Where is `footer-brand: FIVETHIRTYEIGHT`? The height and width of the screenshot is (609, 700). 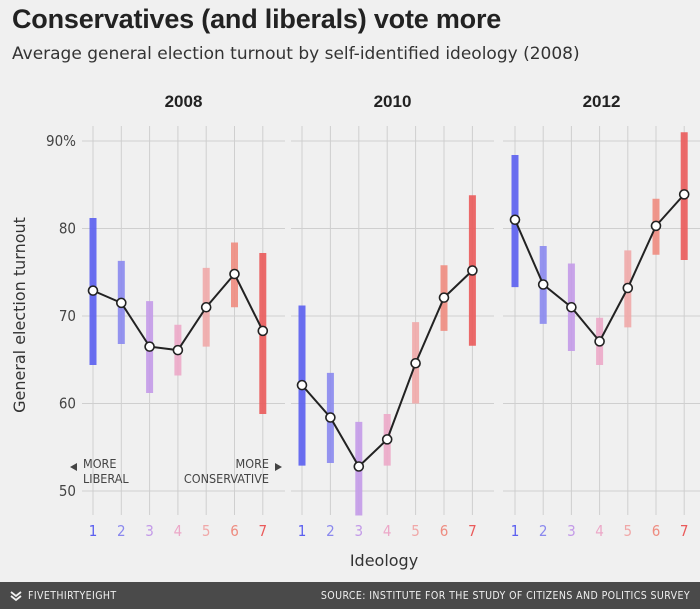
footer-brand: FIVETHIRTYEIGHT is located at coordinates (63, 596).